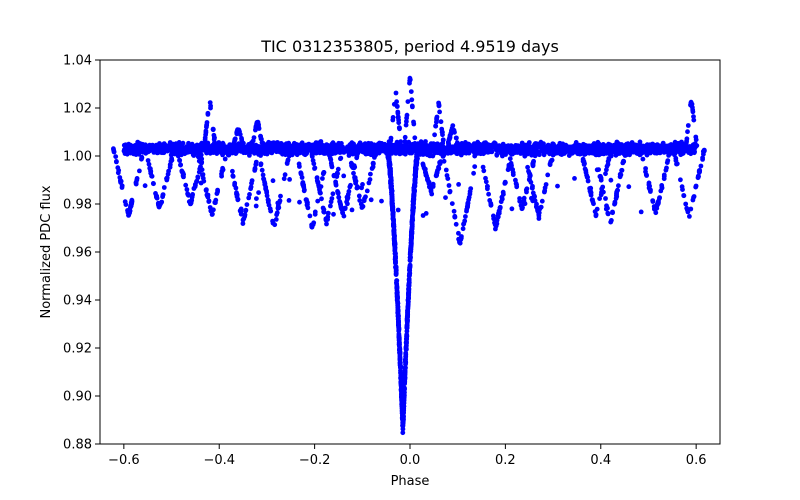  Describe the element at coordinates (77, 445) in the screenshot. I see `y-tick-label: 0.88` at that location.